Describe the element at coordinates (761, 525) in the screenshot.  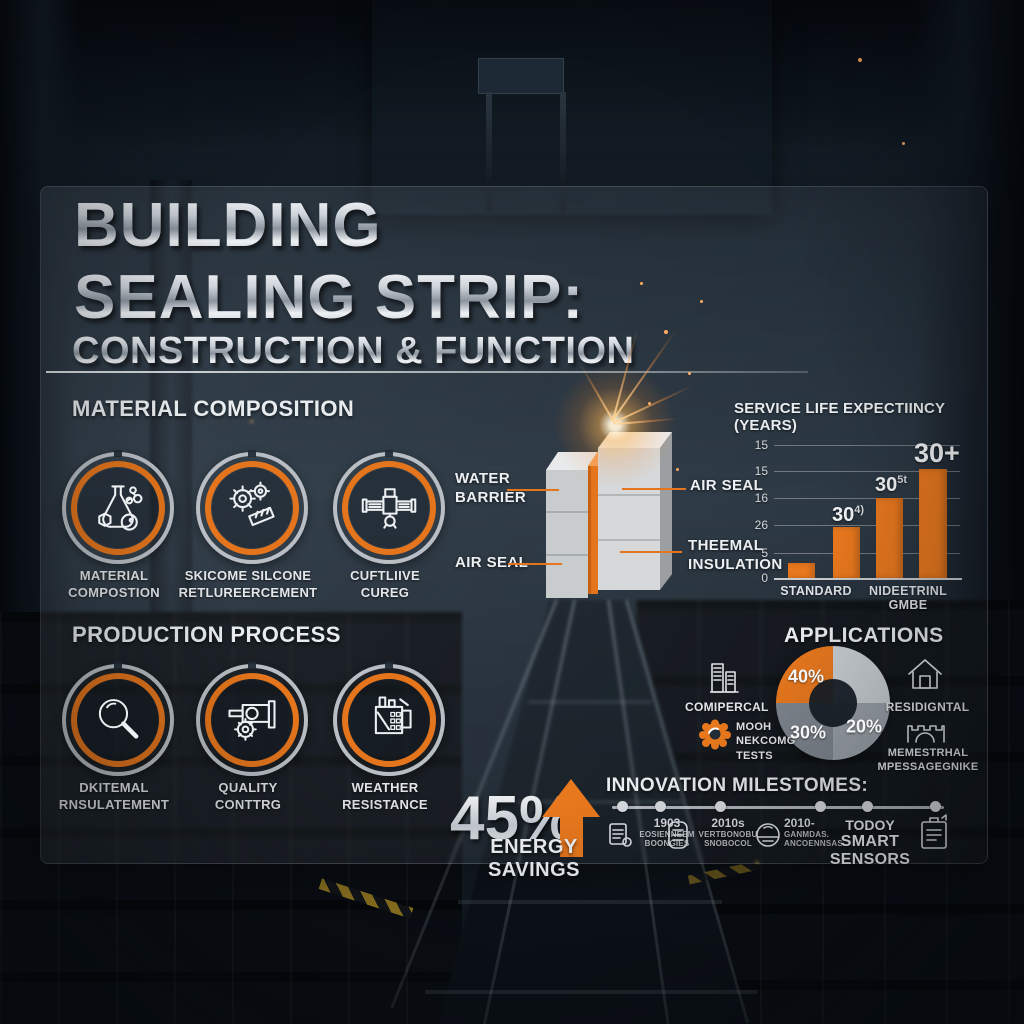
I see `y-axis-tick: 26` at that location.